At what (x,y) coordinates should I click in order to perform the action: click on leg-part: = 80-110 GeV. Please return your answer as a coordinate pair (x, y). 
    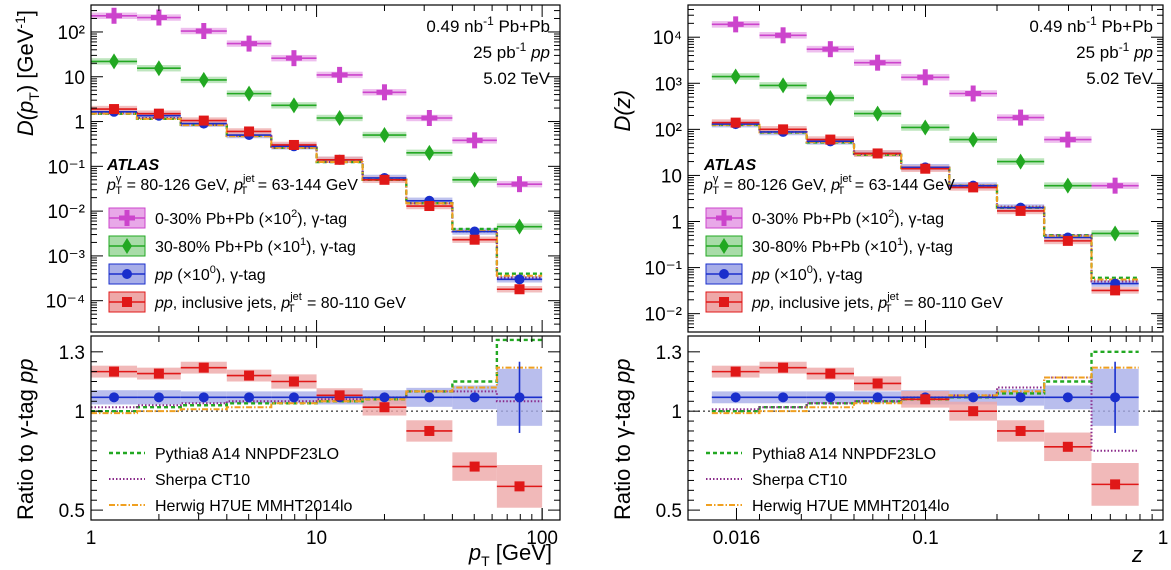
    Looking at the image, I should click on (355, 303).